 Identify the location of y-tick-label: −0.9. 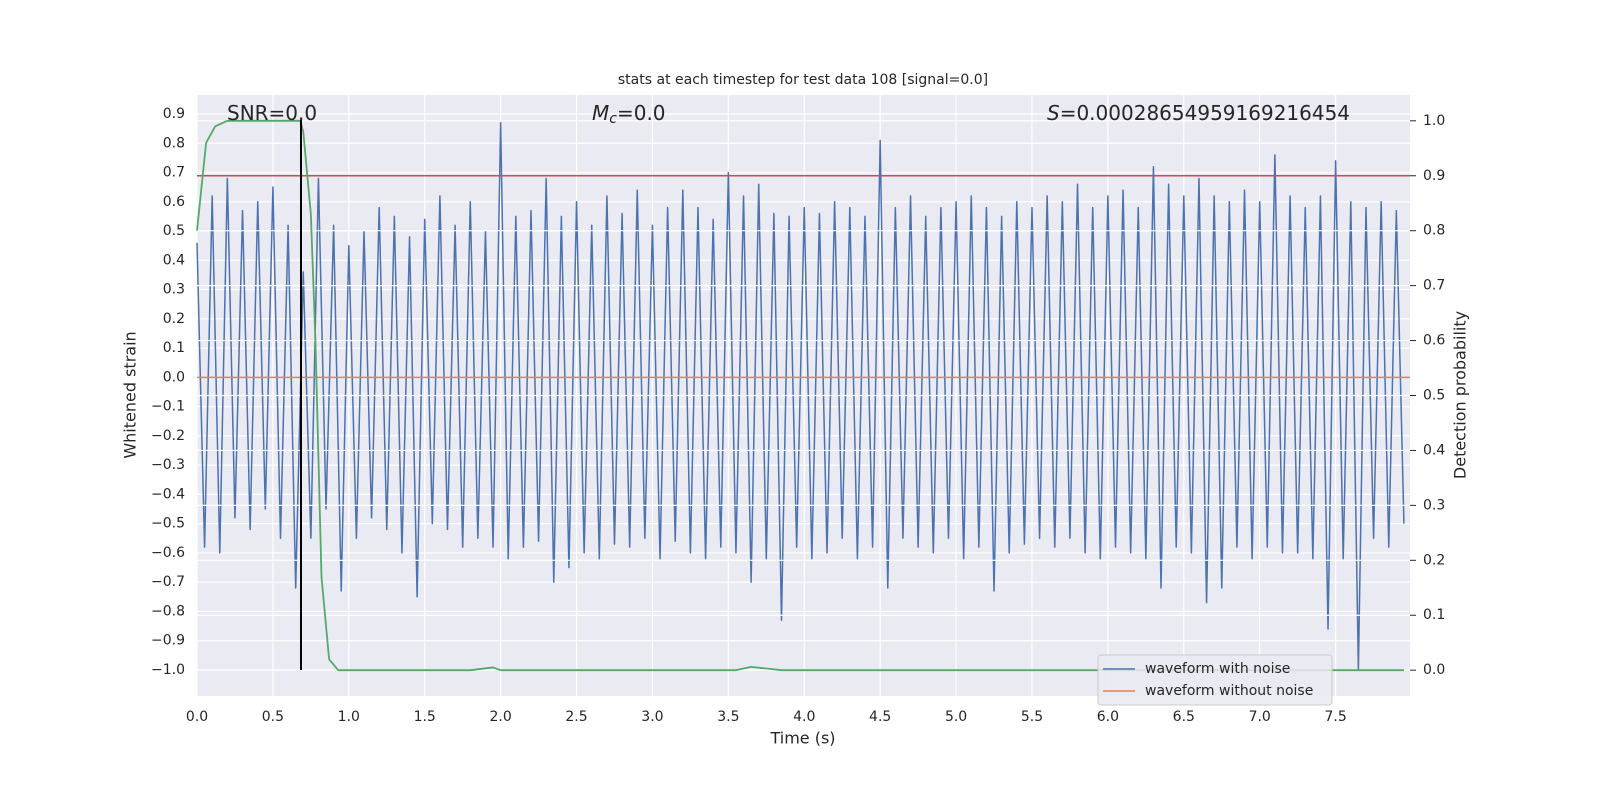
(168, 641).